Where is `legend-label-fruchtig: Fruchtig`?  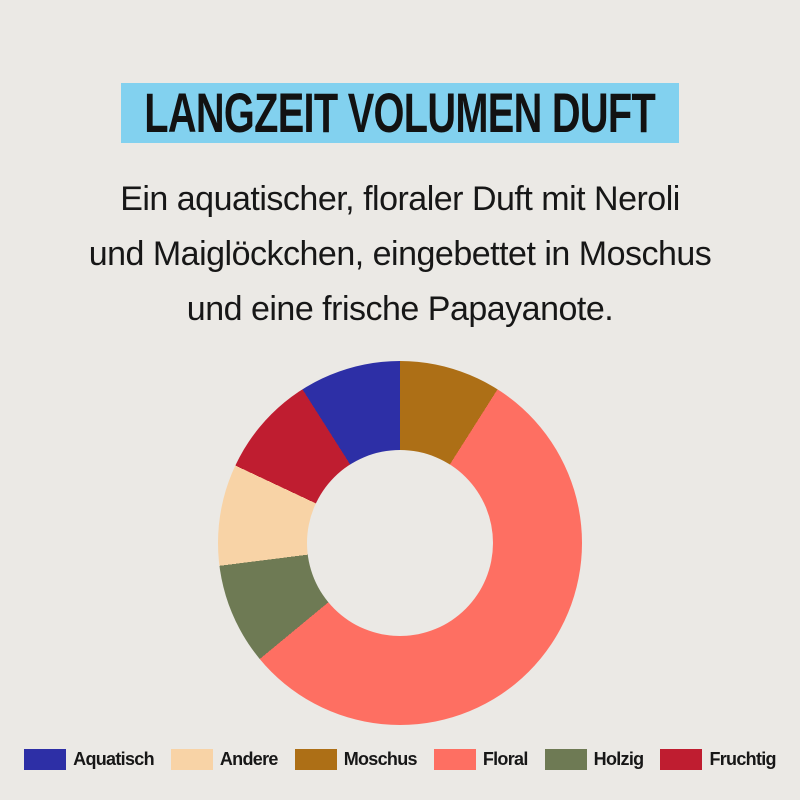
legend-label-fruchtig: Fruchtig is located at coordinates (742, 759).